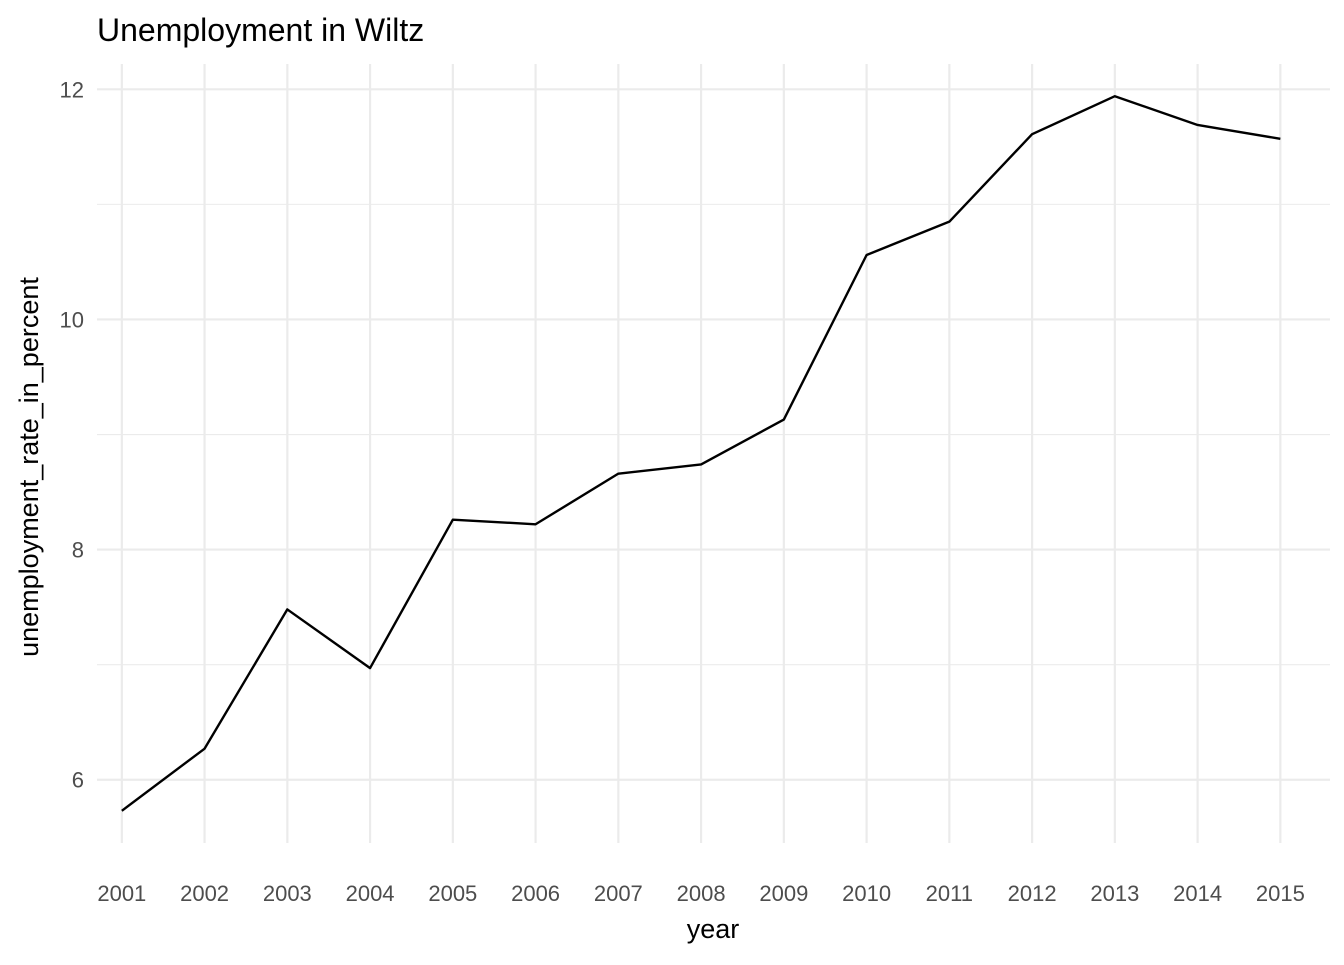 The height and width of the screenshot is (965, 1344). Describe the element at coordinates (287, 893) in the screenshot. I see `x-tick-label: 2003` at that location.